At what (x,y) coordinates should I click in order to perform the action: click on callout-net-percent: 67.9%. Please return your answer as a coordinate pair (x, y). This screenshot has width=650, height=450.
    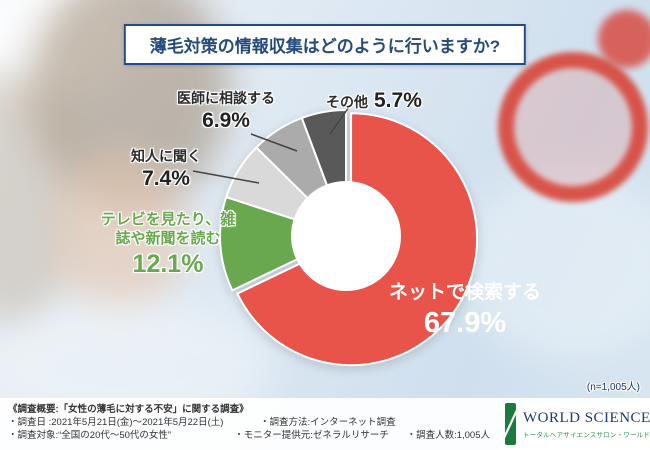
    Looking at the image, I should click on (465, 322).